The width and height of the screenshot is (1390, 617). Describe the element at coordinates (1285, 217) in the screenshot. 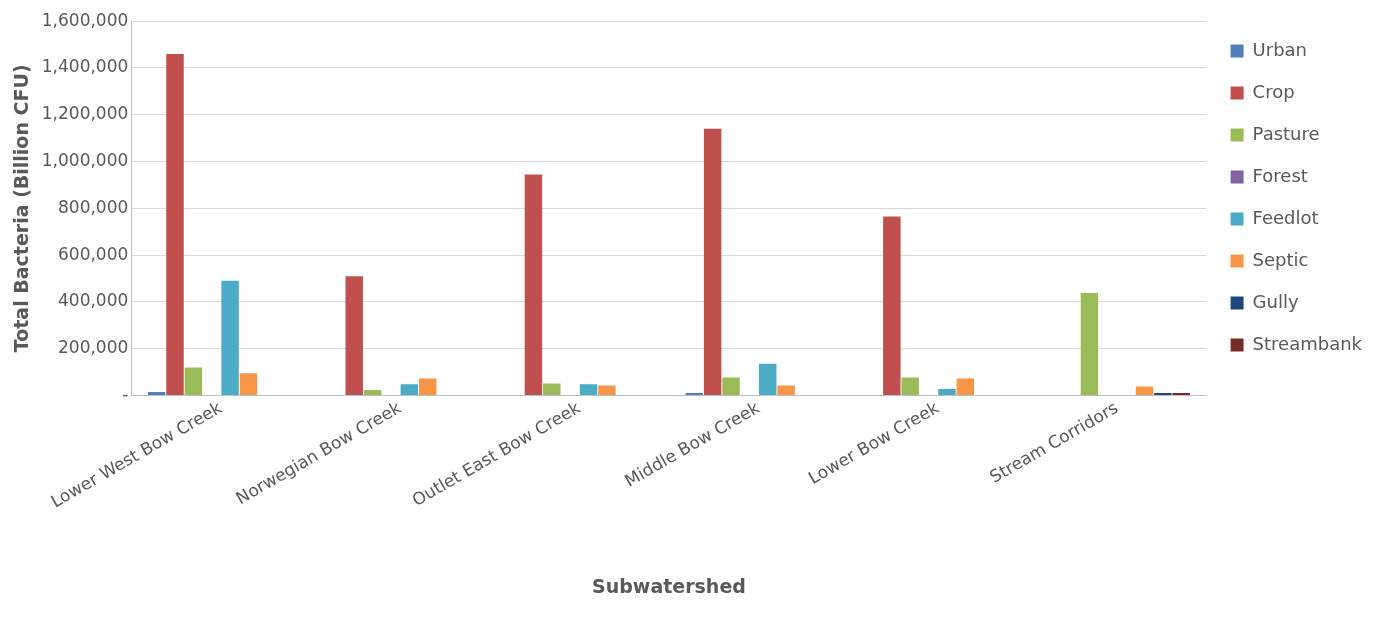

I see `legend-label: Feedlot` at that location.